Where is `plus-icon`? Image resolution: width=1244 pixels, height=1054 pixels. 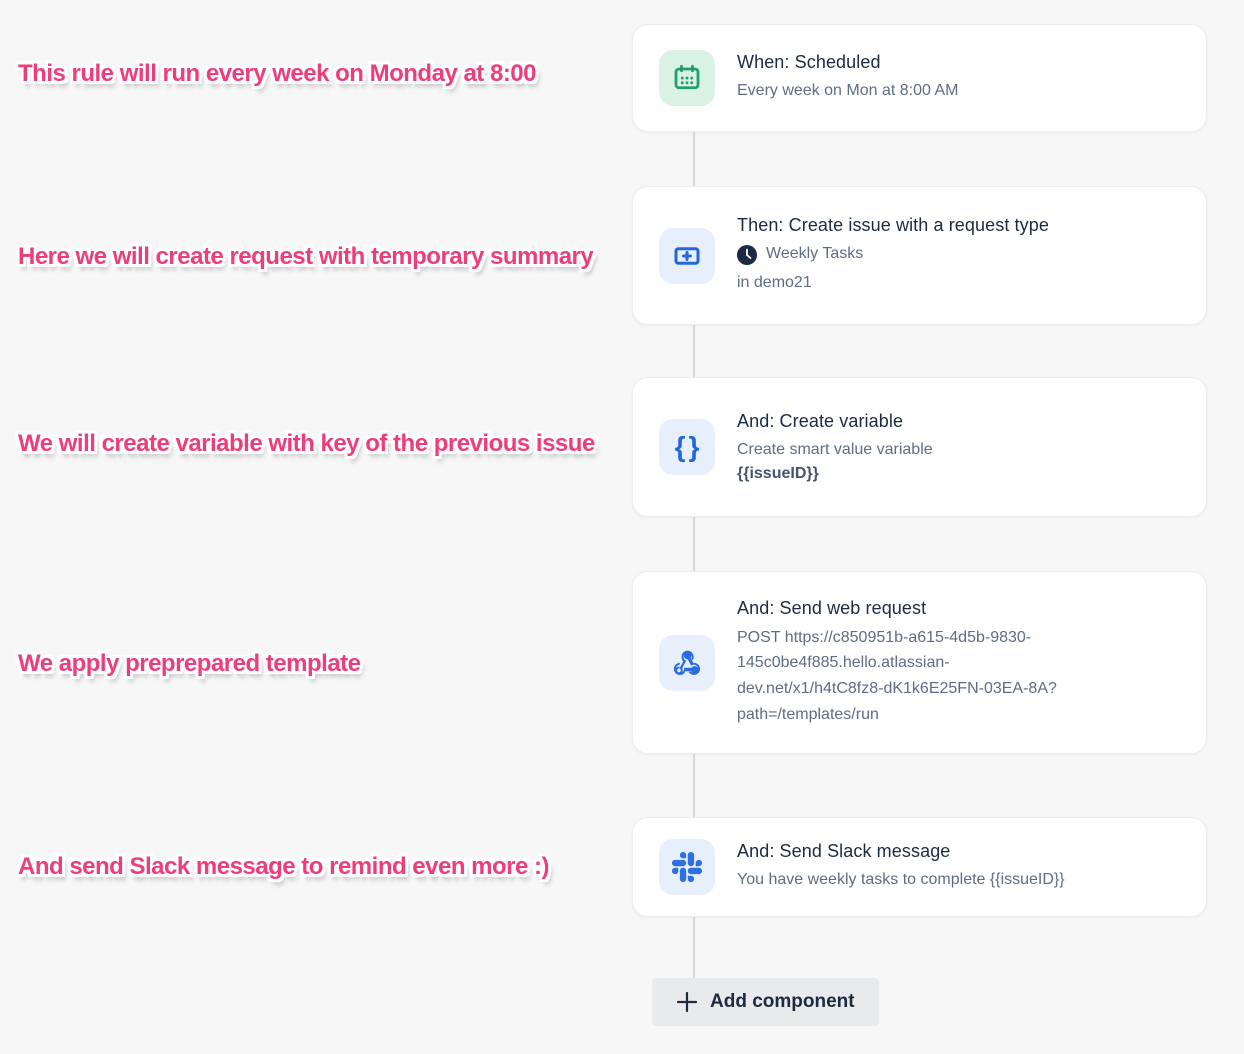 plus-icon is located at coordinates (687, 1002).